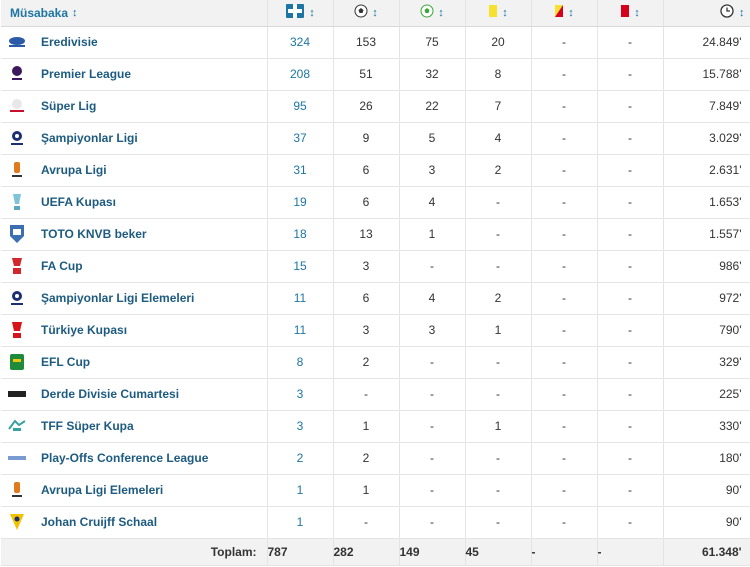  Describe the element at coordinates (69, 106) in the screenshot. I see `competition-link: Süper Lig` at that location.